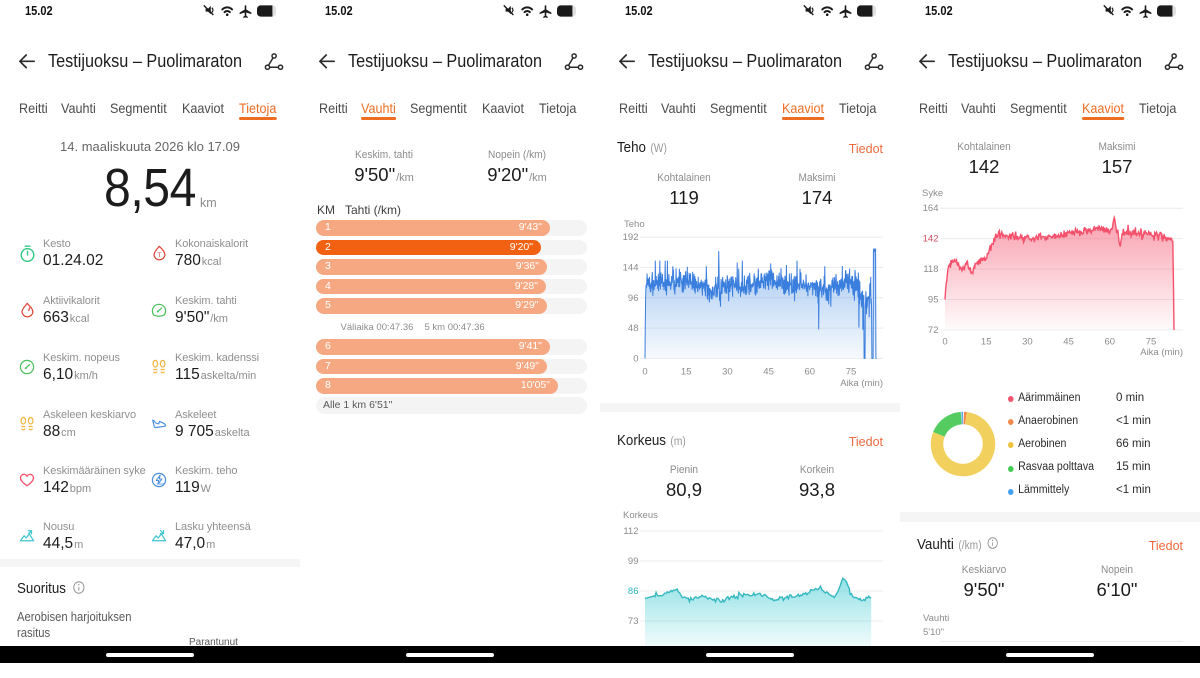 The width and height of the screenshot is (1200, 678). Describe the element at coordinates (633, 298) in the screenshot. I see `svg-text: 96` at that location.